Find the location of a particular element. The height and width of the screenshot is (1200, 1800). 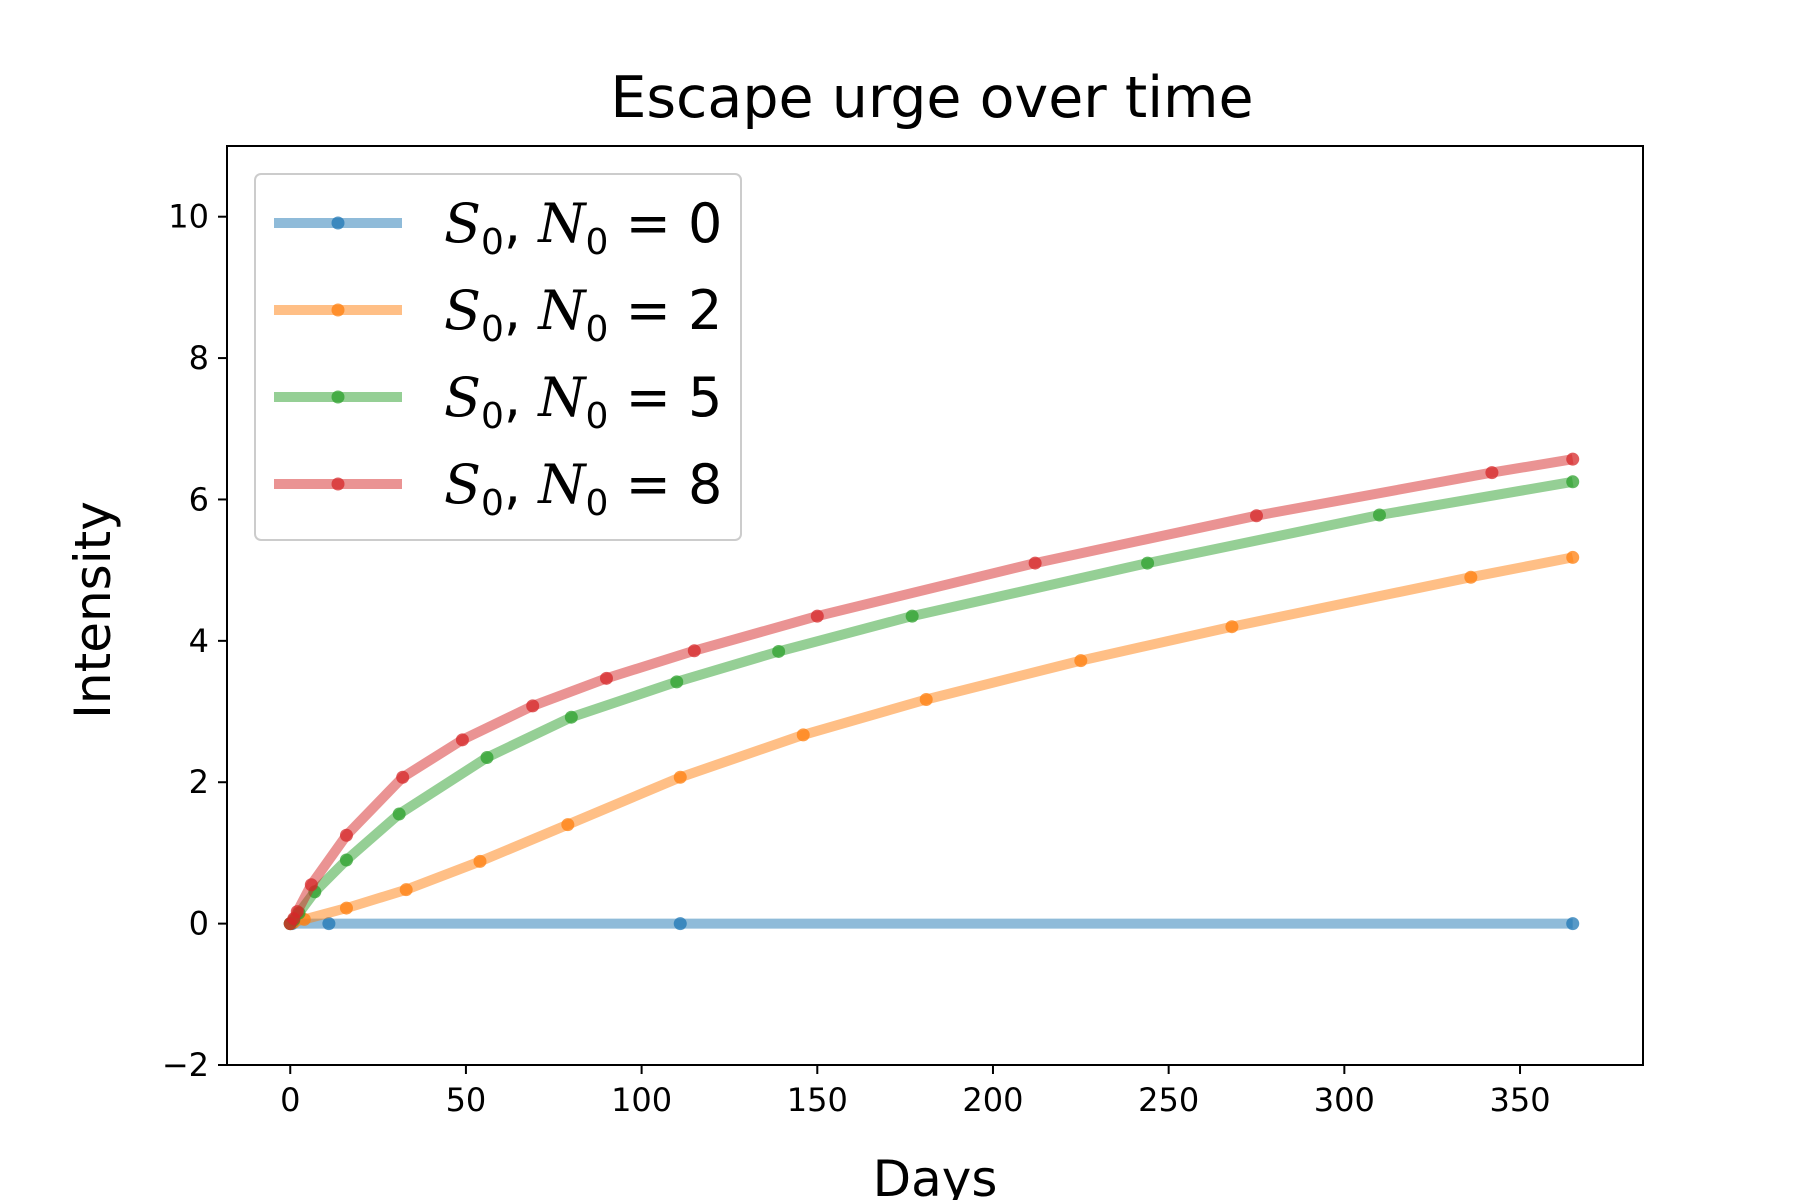

legend: S0, N0 = 0 S0, N0 = 2 S0, N0 = 5 S0, N0 = 8 is located at coordinates (498, 357).